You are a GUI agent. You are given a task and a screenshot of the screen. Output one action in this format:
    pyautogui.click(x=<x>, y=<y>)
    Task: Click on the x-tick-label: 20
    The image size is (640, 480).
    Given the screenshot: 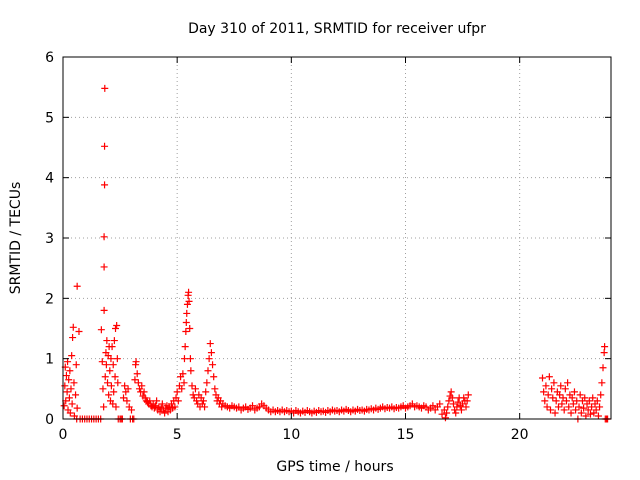 What is the action you would take?
    pyautogui.click(x=520, y=435)
    